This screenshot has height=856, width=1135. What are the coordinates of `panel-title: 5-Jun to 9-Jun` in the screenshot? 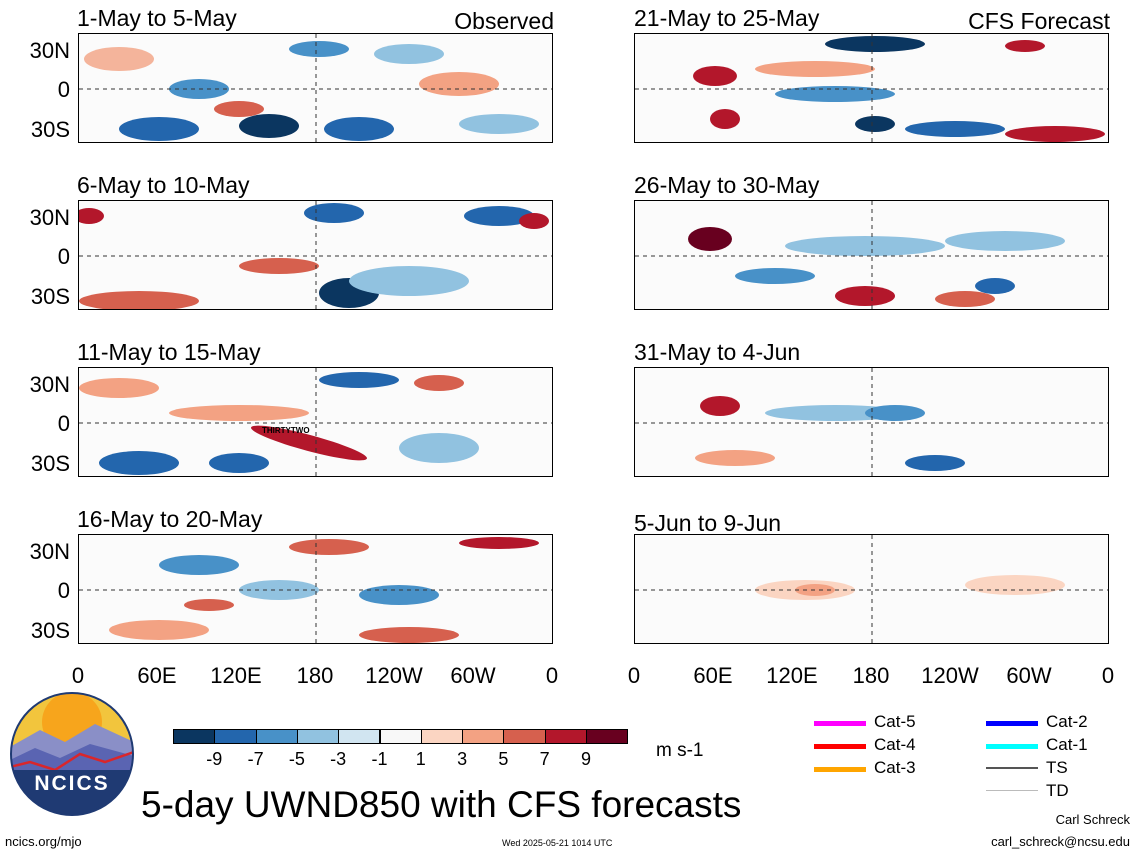 It's located at (708, 523).